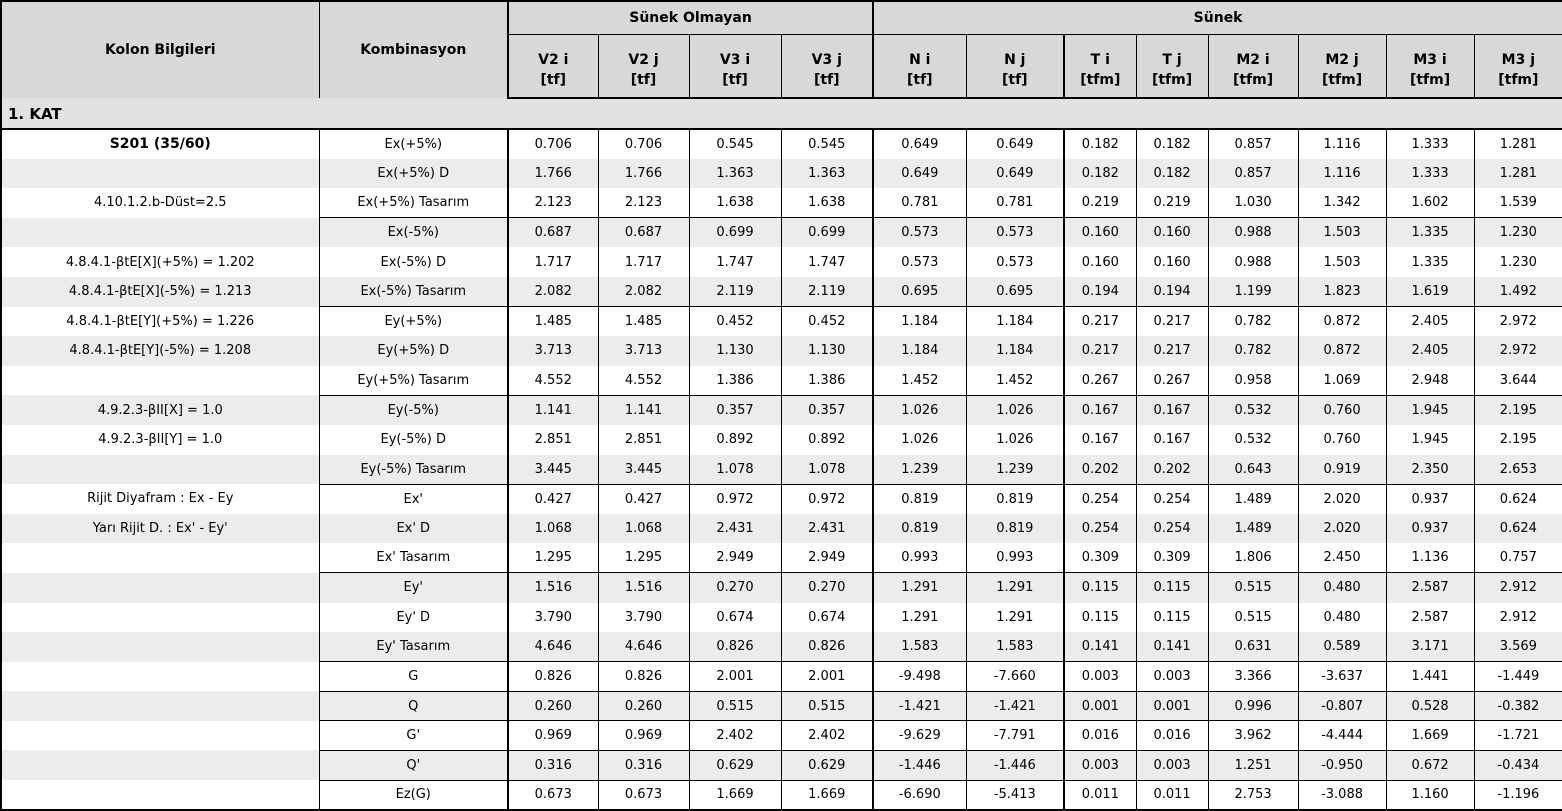 Image resolution: width=1562 pixels, height=811 pixels. Describe the element at coordinates (1253, 558) in the screenshot. I see `value-cell: 1.806` at that location.